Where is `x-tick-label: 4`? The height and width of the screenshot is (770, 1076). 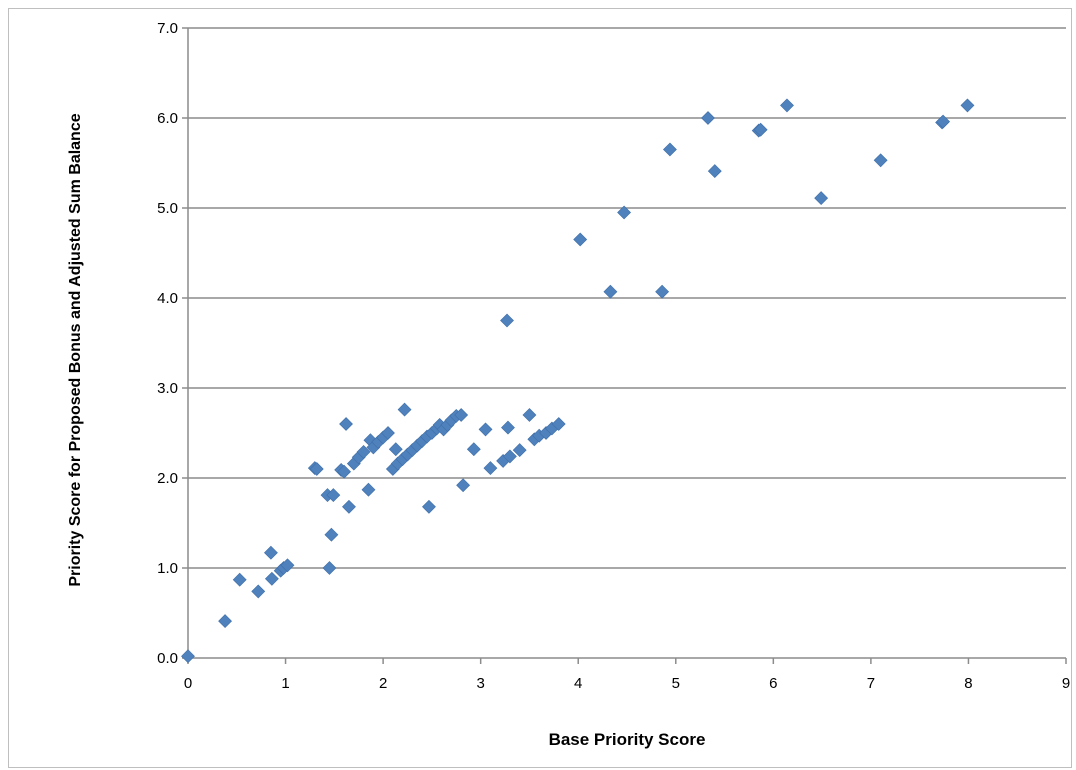
x-tick-label: 4 is located at coordinates (578, 683).